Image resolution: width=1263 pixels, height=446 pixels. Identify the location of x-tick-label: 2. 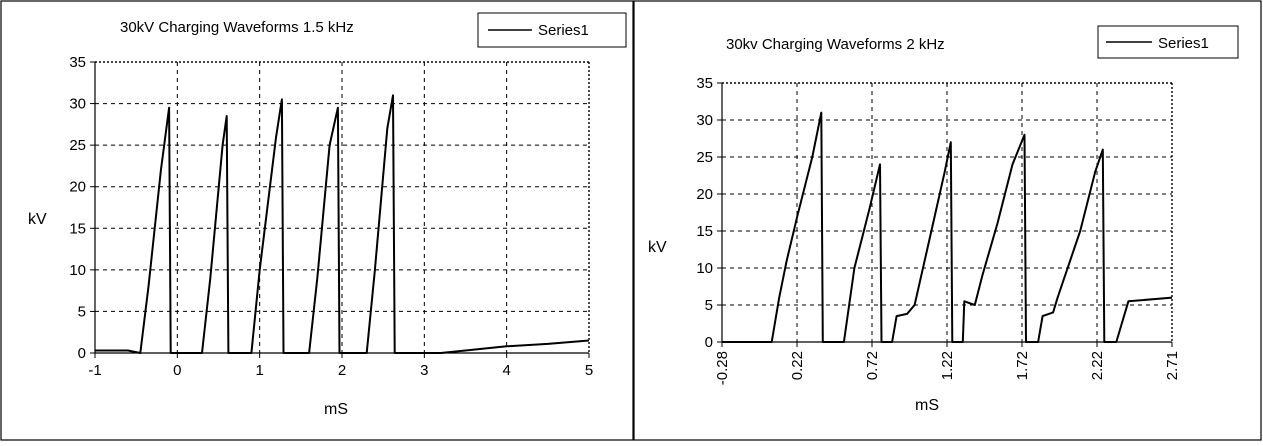
(342, 370).